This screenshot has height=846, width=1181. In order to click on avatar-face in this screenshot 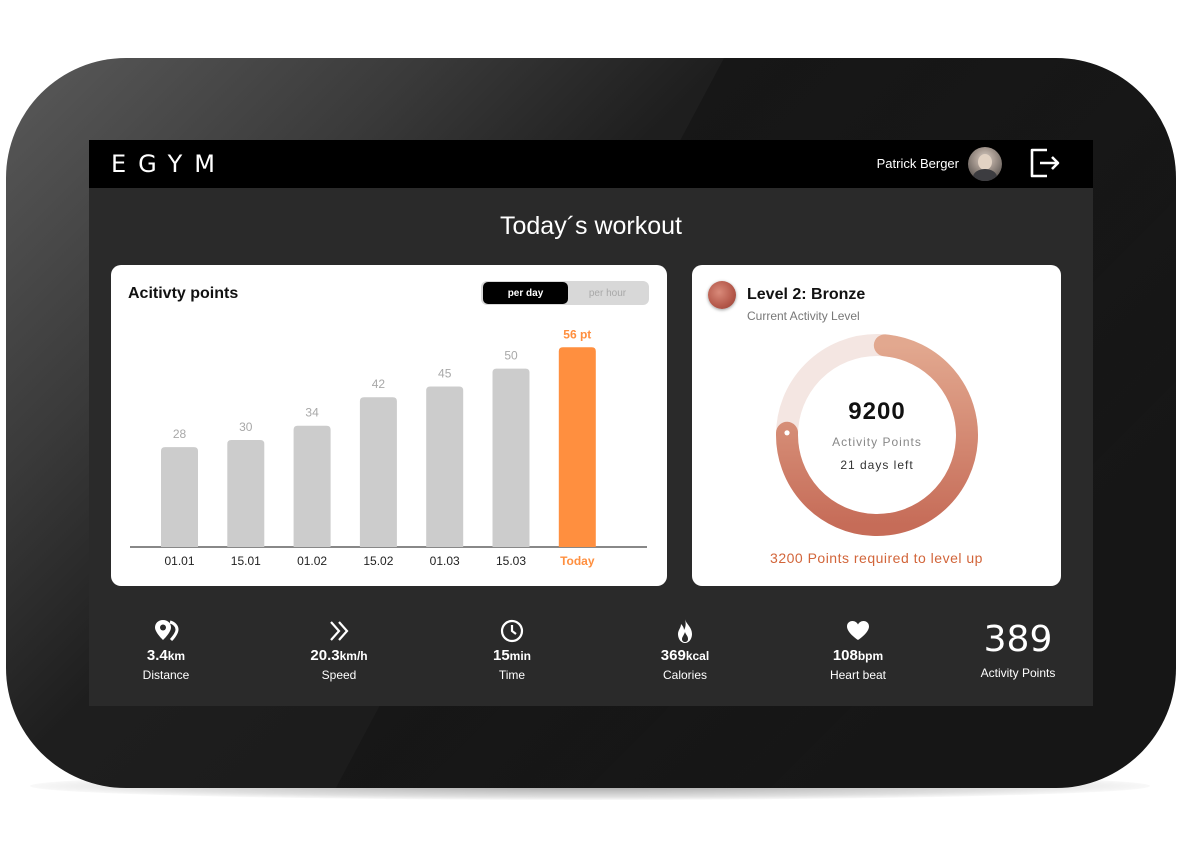, I will do `click(985, 162)`.